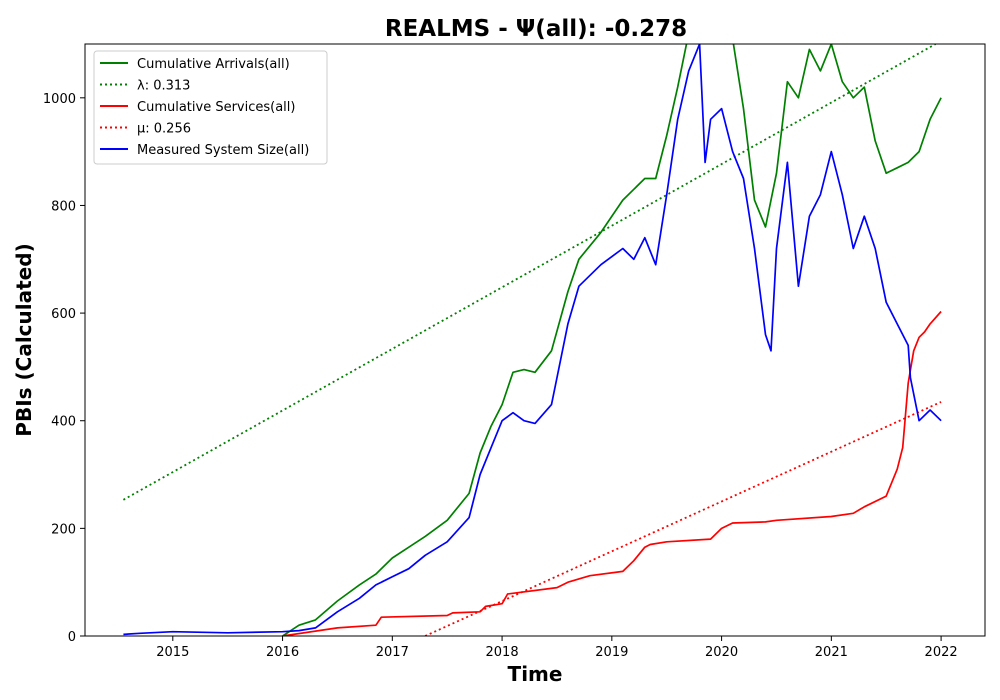 Image resolution: width=1000 pixels, height=700 pixels. Describe the element at coordinates (282, 652) in the screenshot. I see `x-tick-label: 2016` at that location.